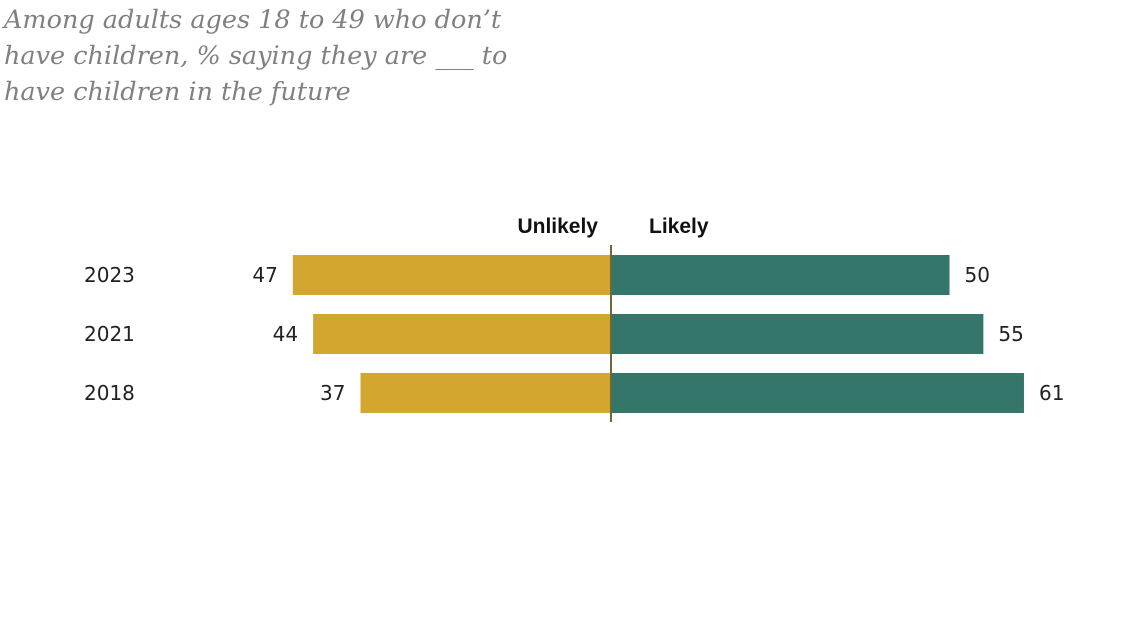  What do you see at coordinates (679, 226) in the screenshot?
I see `header-likely: Likely` at bounding box center [679, 226].